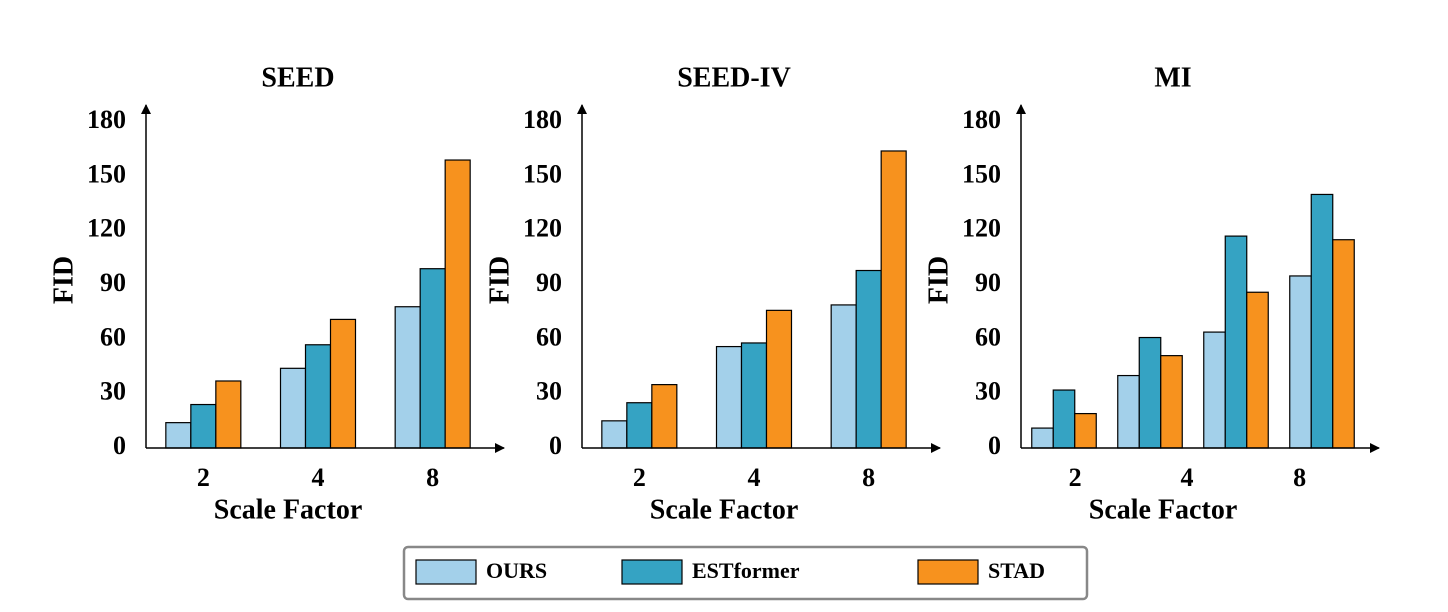 Image resolution: width=1448 pixels, height=612 pixels. Describe the element at coordinates (516, 570) in the screenshot. I see `legend-label: OURS` at that location.